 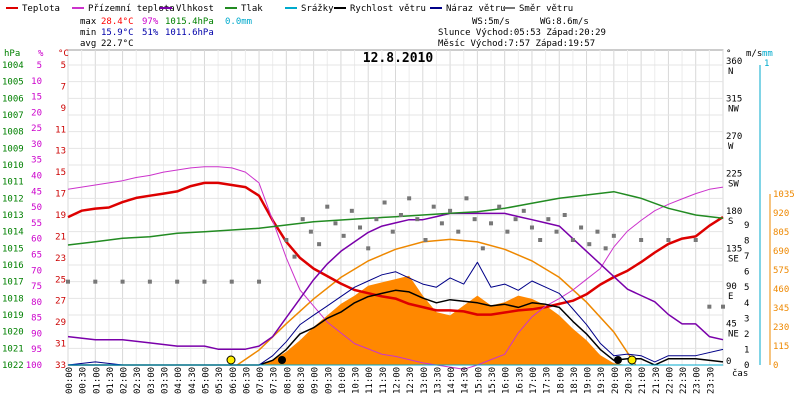 What do you see at coordinates (425, 380) in the screenshot?
I see `axis-tick-time: 13:00` at bounding box center [425, 380].